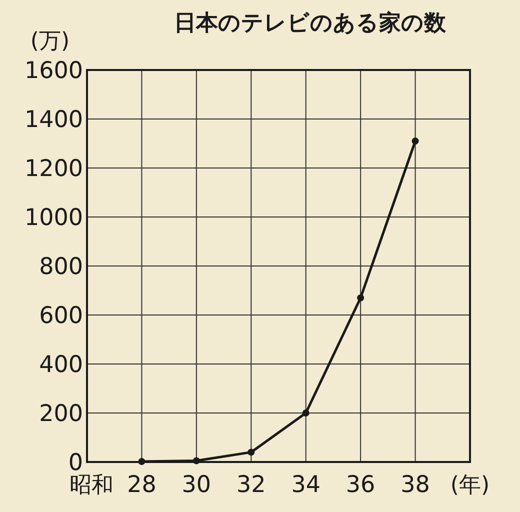 The width and height of the screenshot is (520, 512). Describe the element at coordinates (53, 120) in the screenshot. I see `y-tick-label: 1400` at that location.